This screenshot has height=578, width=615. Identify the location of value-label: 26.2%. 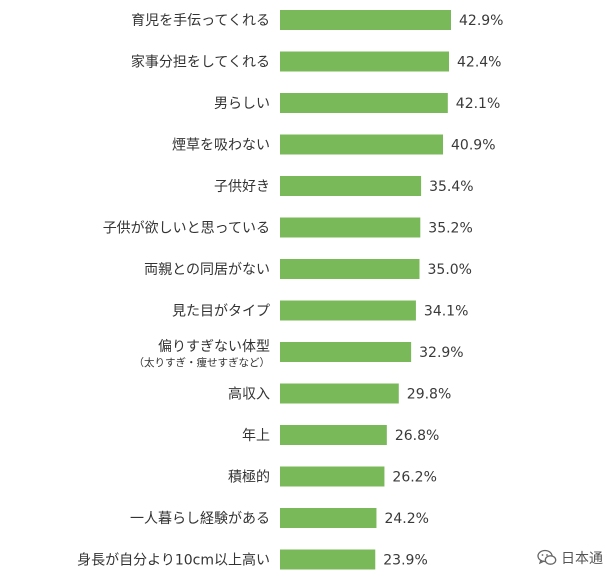
(414, 478).